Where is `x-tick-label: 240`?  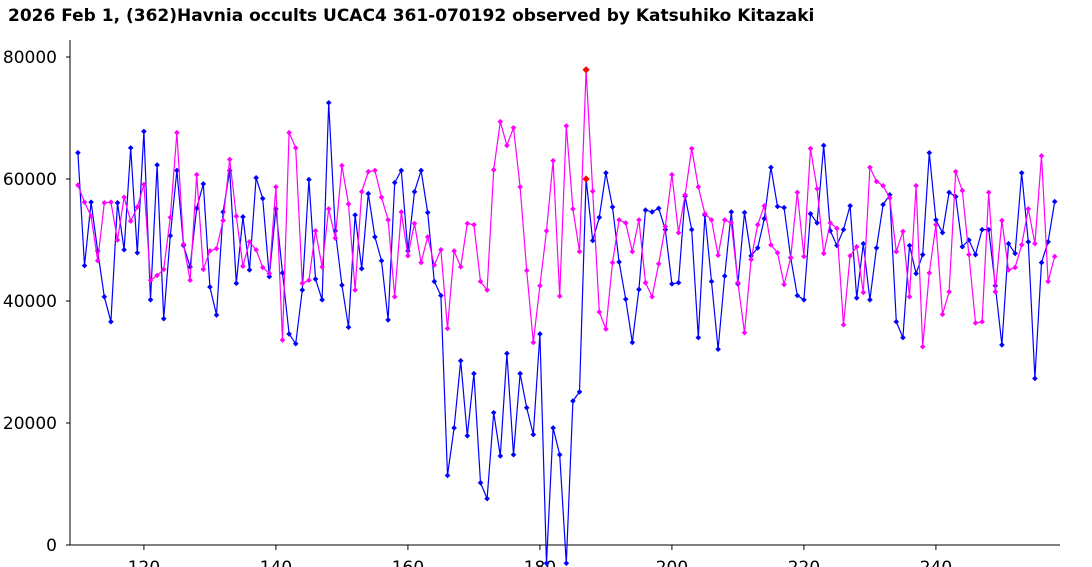
x-tick-label: 240 is located at coordinates (936, 562).